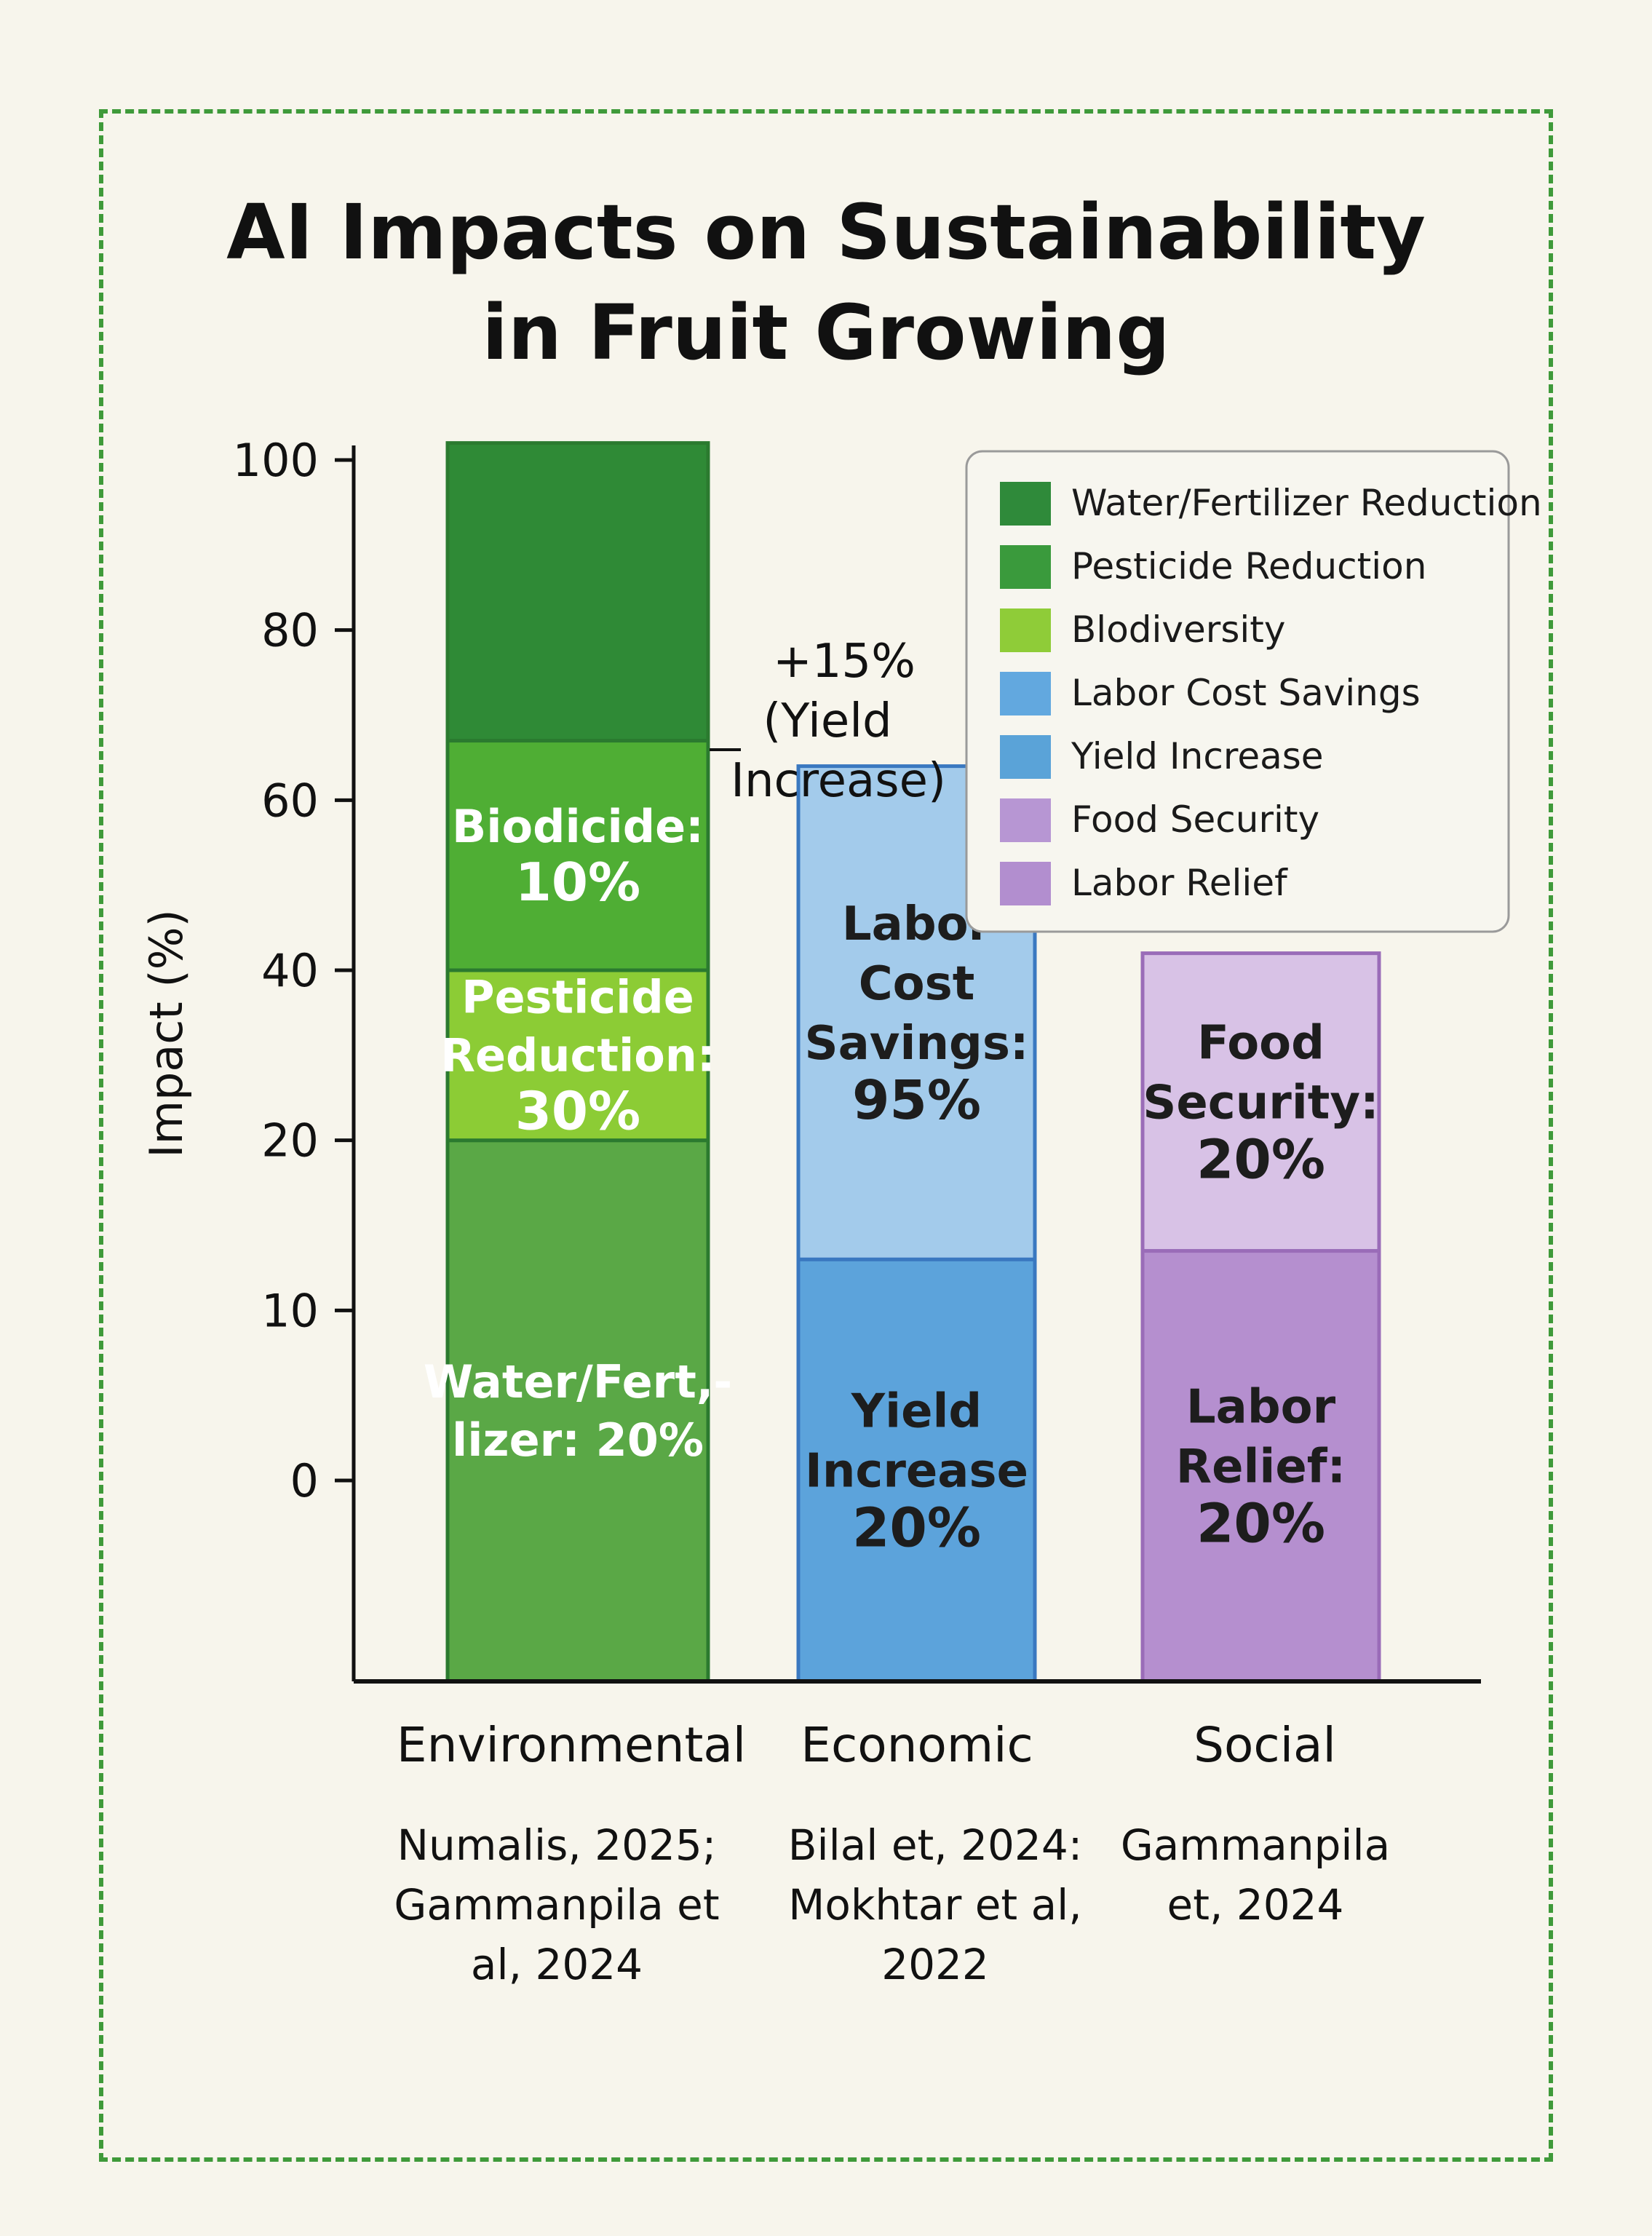 The width and height of the screenshot is (1652, 2236). What do you see at coordinates (917, 984) in the screenshot?
I see `bar-segment-label: Cost` at bounding box center [917, 984].